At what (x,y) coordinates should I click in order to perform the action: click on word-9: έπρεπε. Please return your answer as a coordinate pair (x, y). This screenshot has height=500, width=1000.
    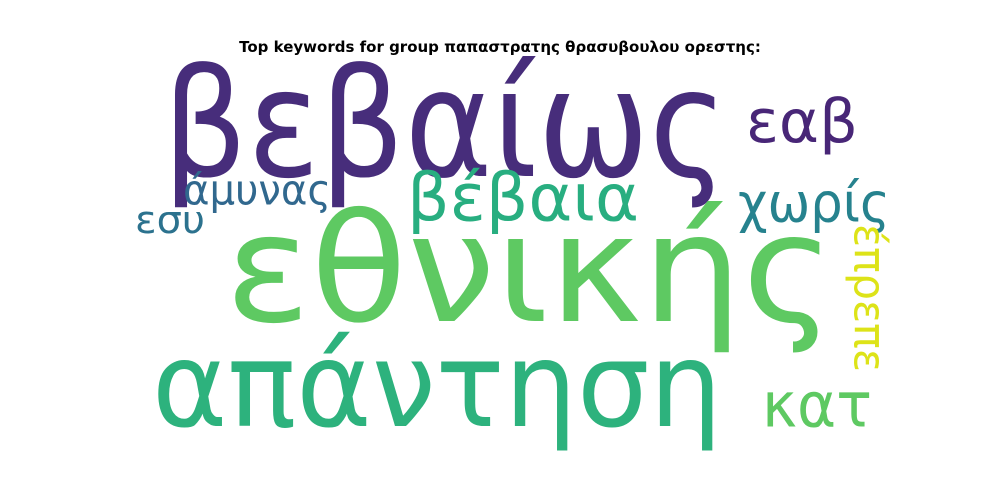
    Looking at the image, I should click on (869, 298).